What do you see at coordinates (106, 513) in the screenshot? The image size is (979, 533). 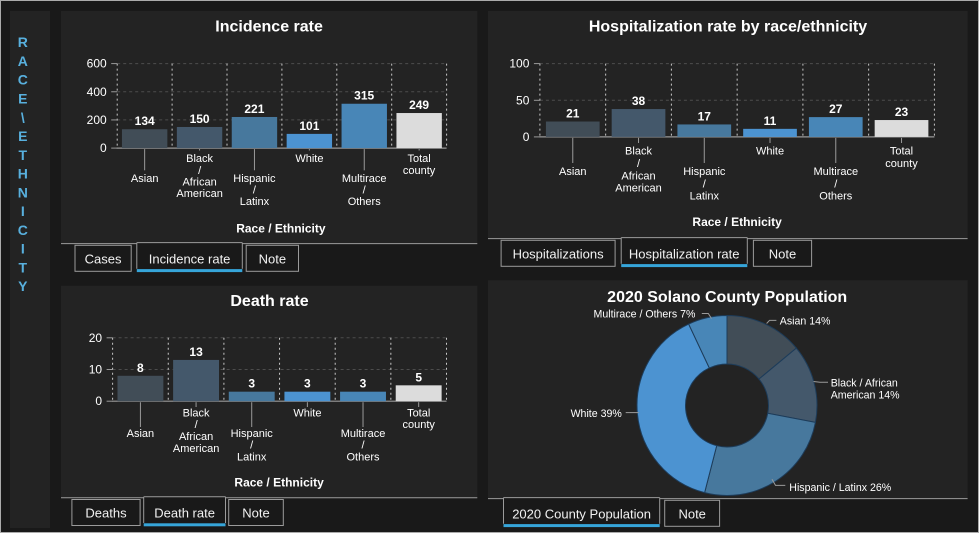 I see `svg-text: Deaths` at bounding box center [106, 513].